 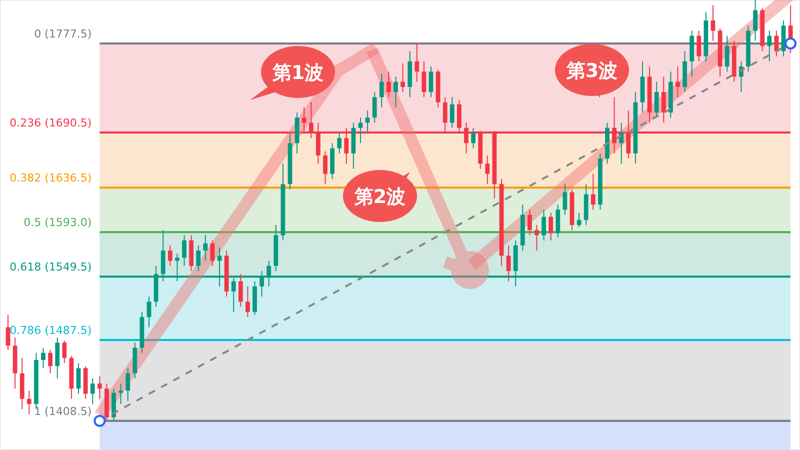 I want to click on annotation: 第2波, so click(x=380, y=197).